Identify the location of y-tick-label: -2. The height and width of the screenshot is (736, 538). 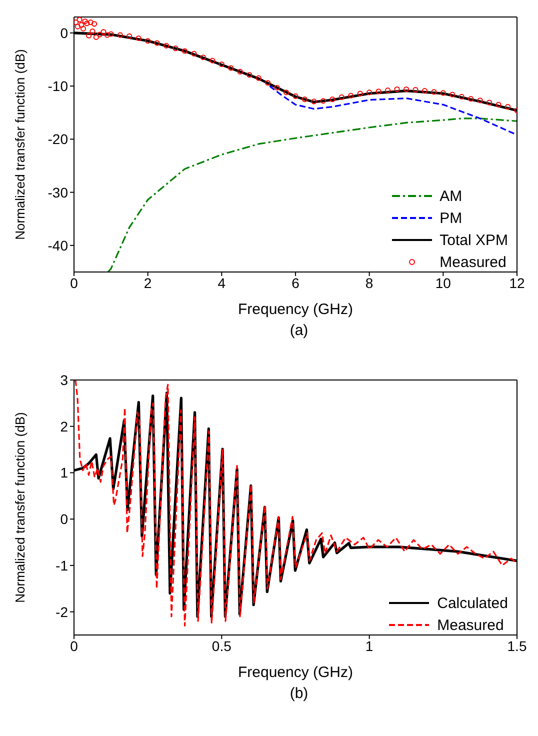
(62, 612).